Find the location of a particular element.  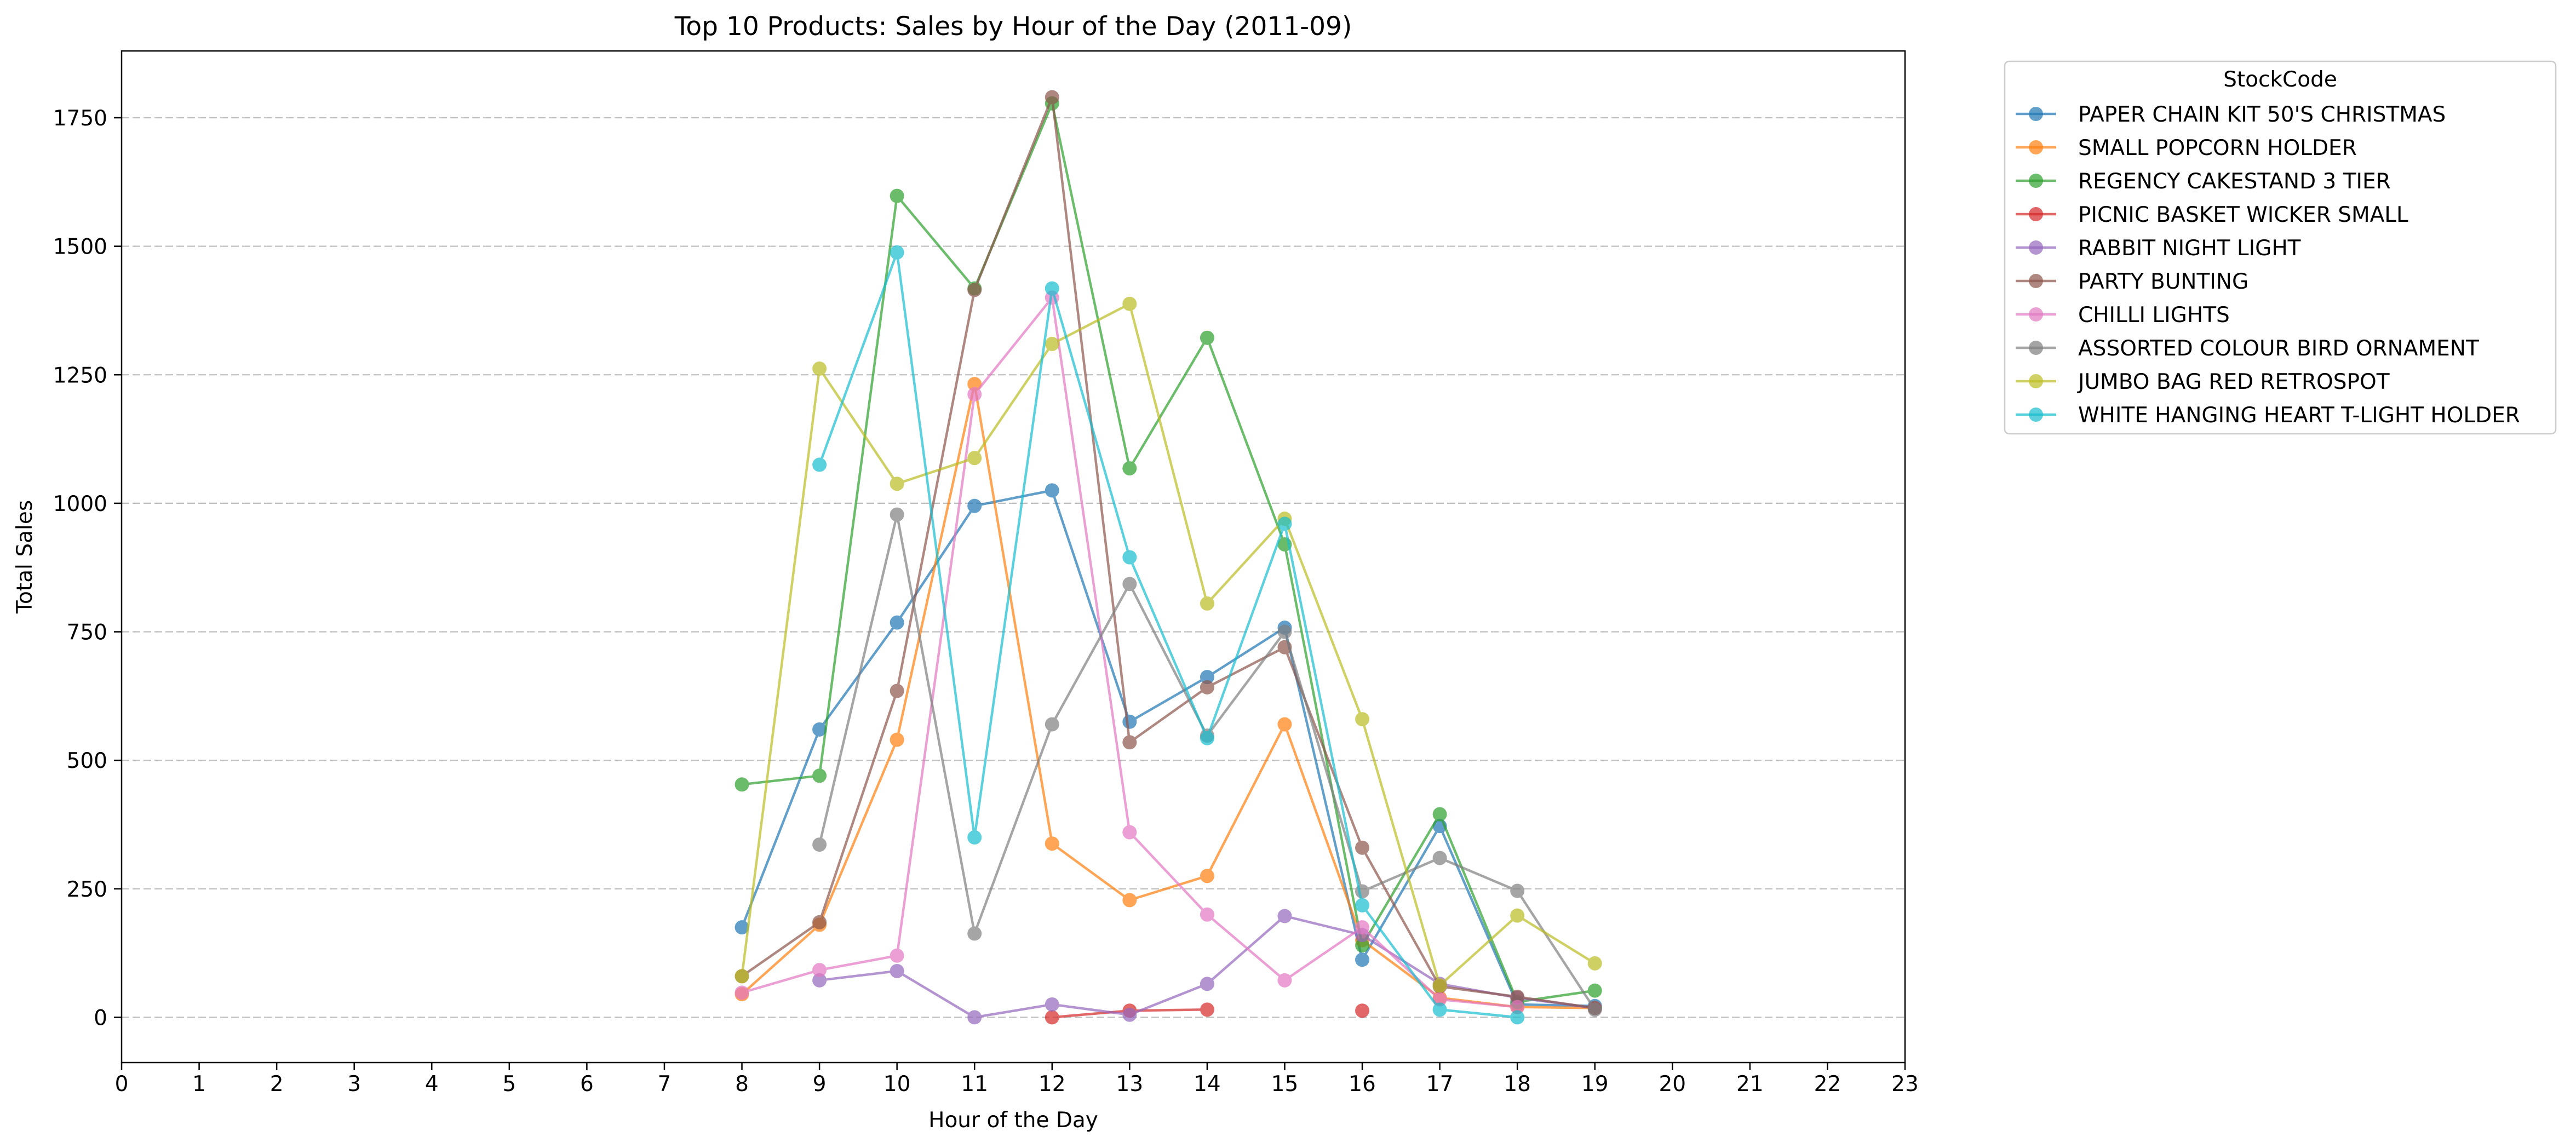

x-tick-label-9: 9 is located at coordinates (820, 1084).